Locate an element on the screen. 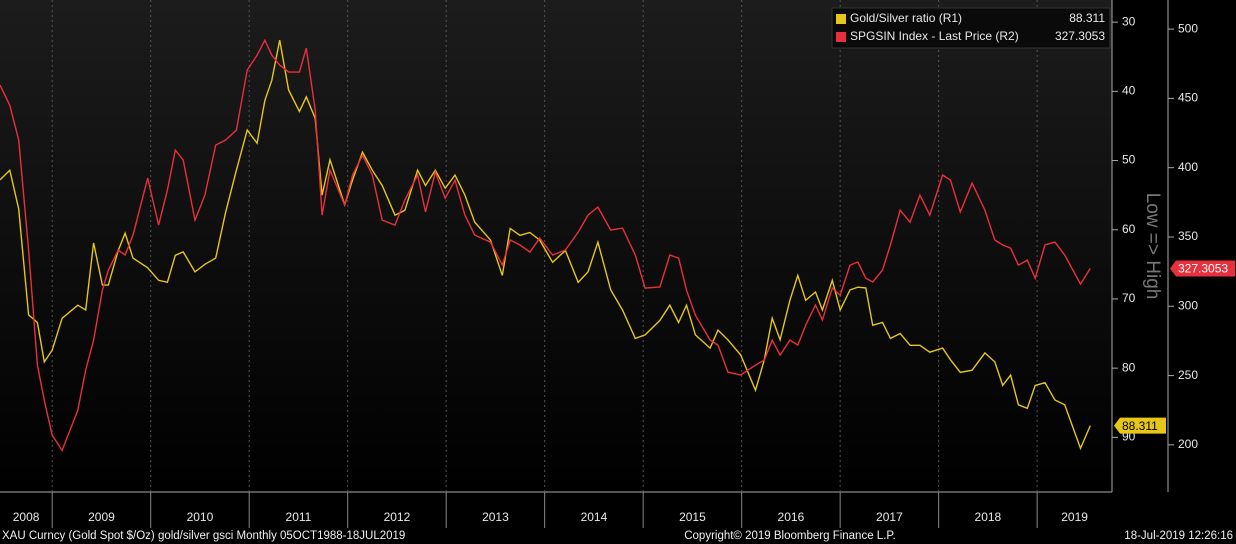 This screenshot has width=1236, height=544. y-tick-label: 40 is located at coordinates (1129, 91).